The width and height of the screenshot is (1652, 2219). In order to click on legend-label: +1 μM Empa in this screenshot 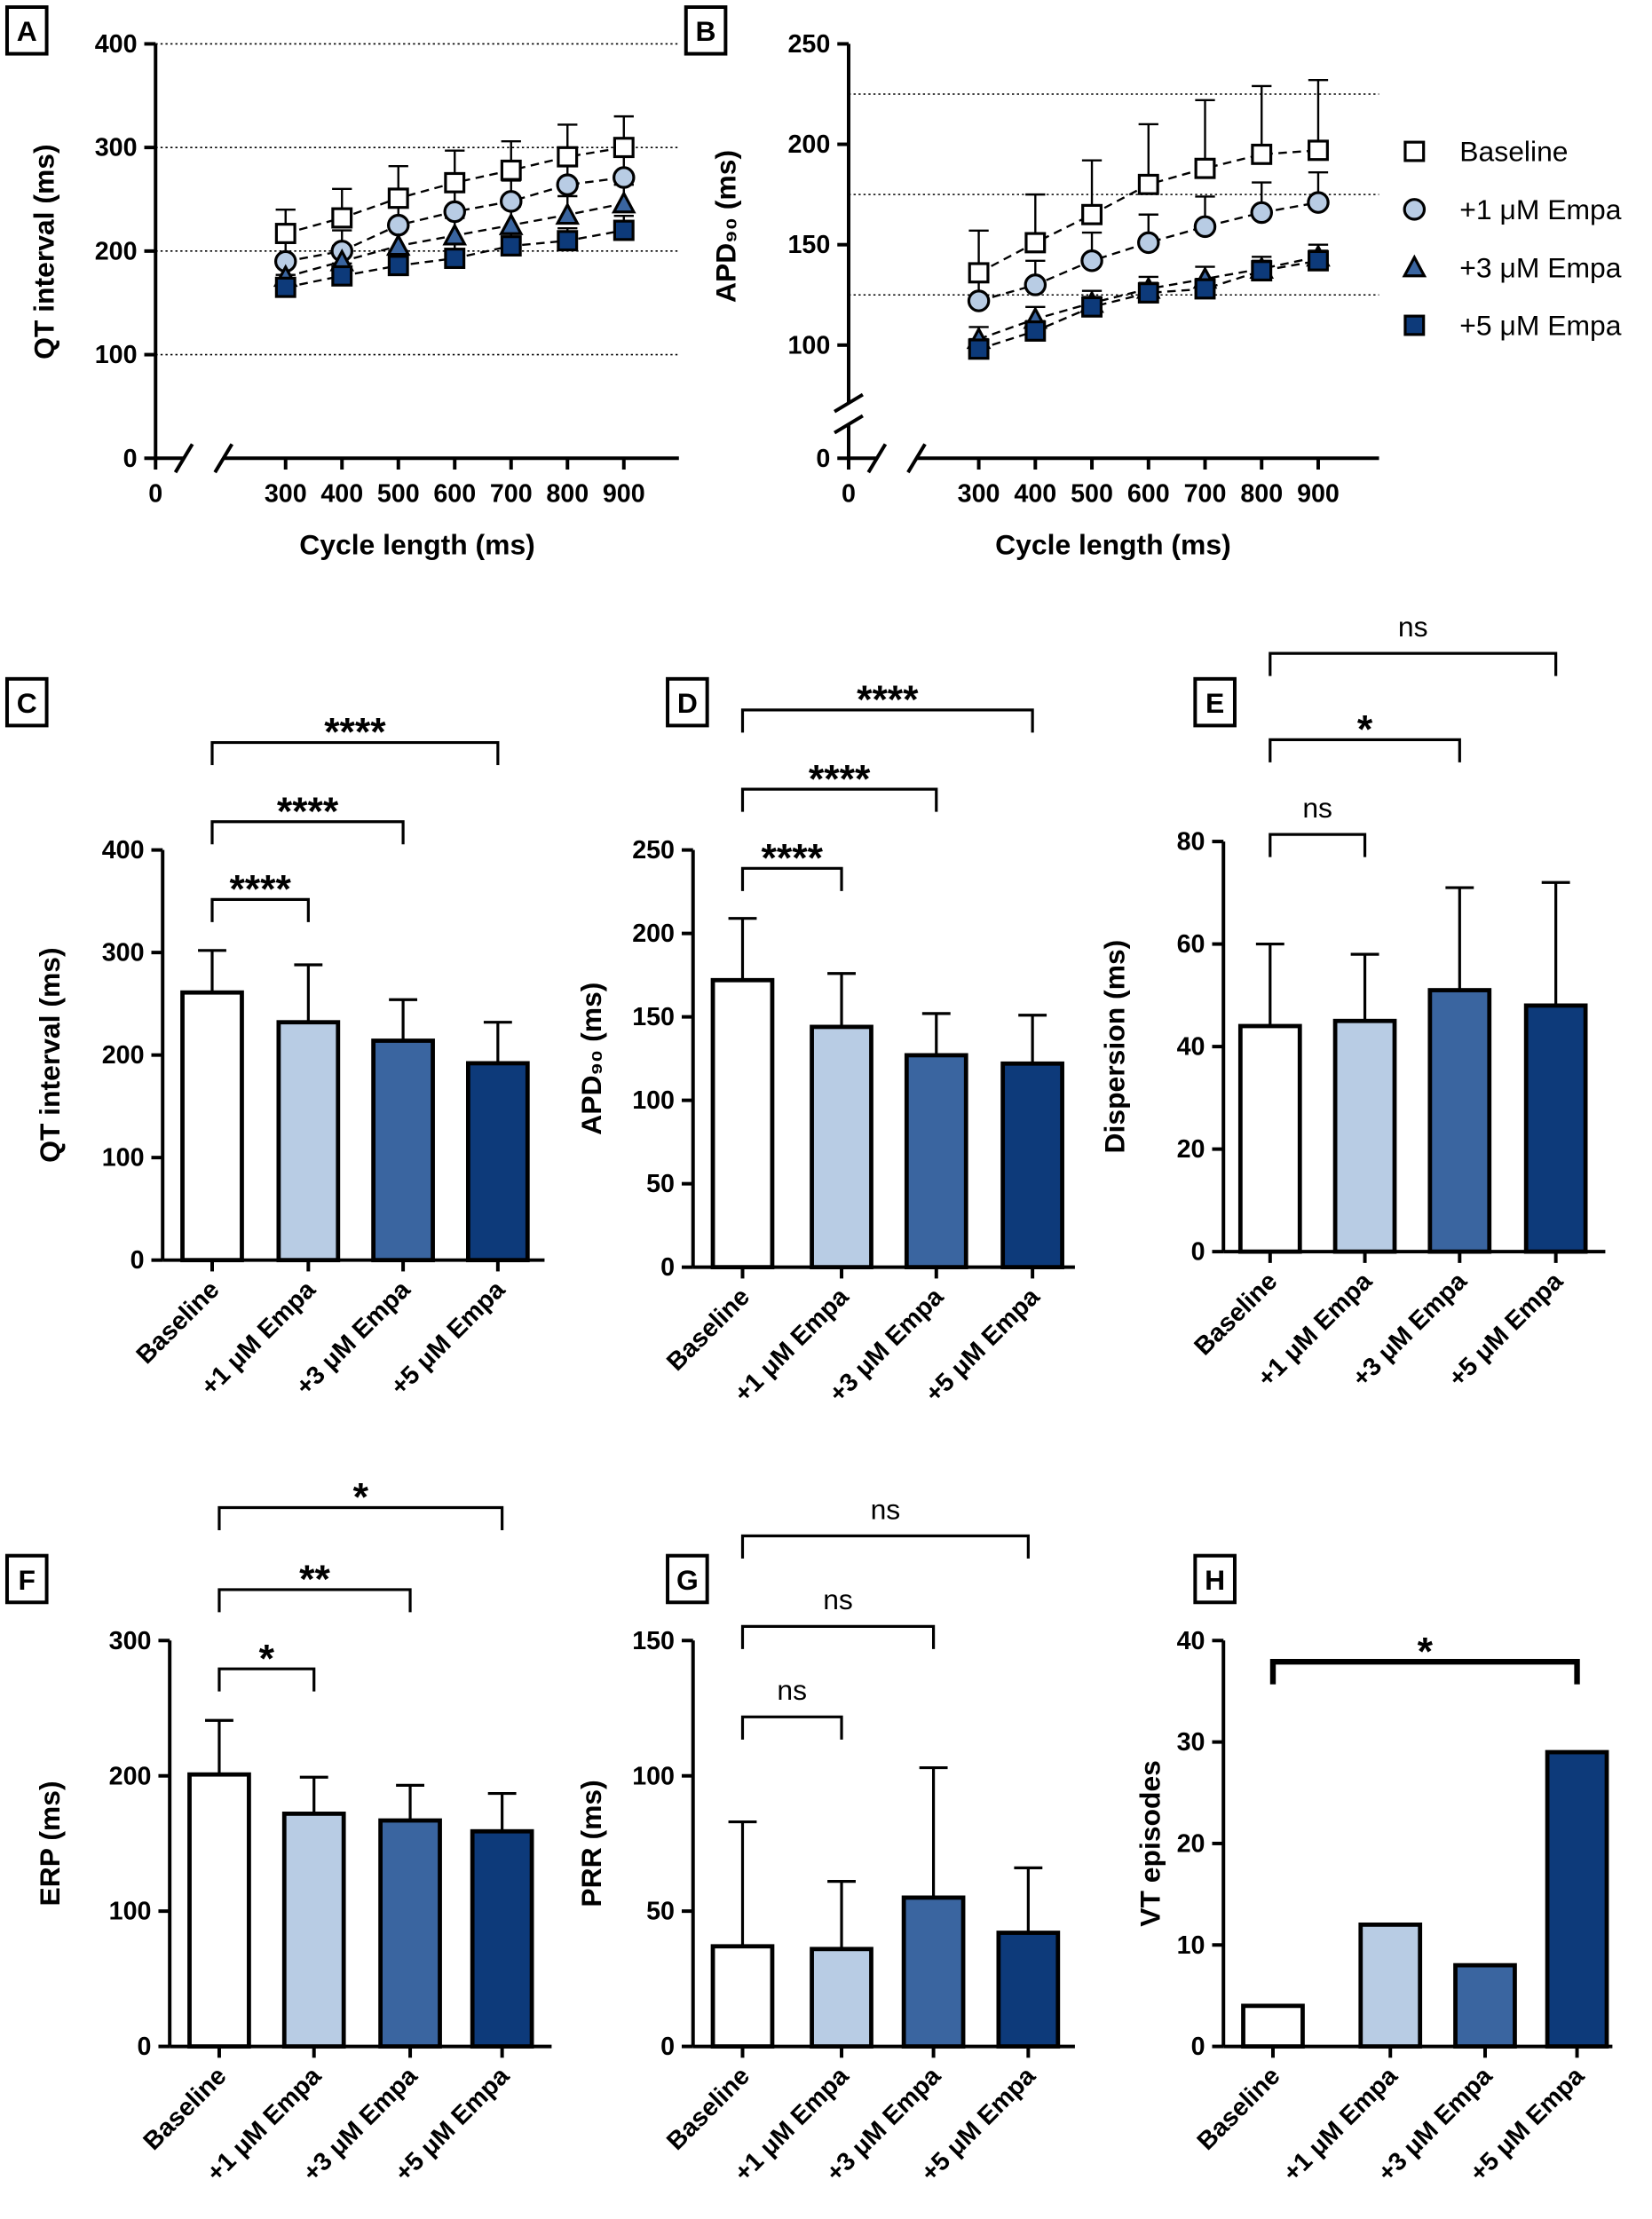, I will do `click(1540, 209)`.